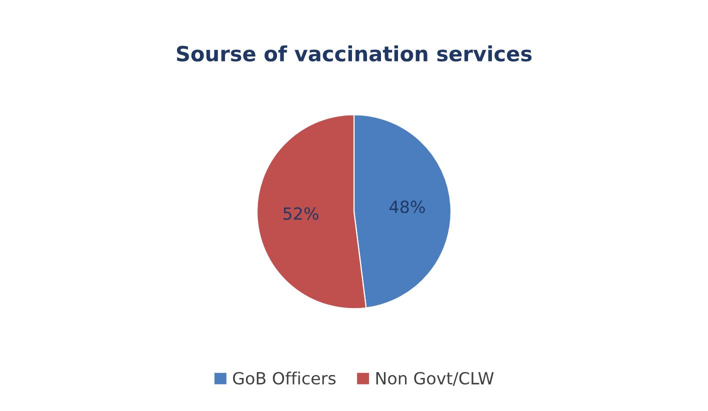 This screenshot has width=708, height=411. Describe the element at coordinates (284, 378) in the screenshot. I see `legend-label: GoB Officers` at that location.